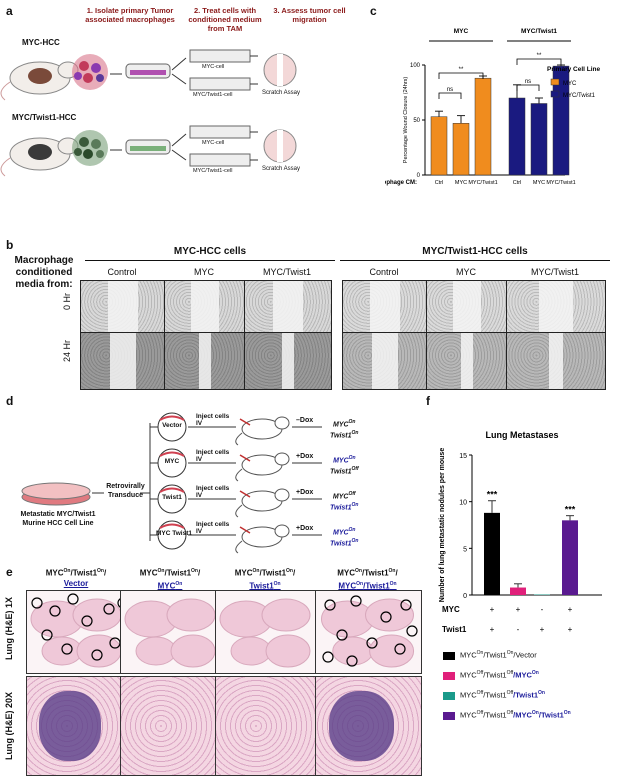  What do you see at coordinates (9, 628) in the screenshot?
I see `row-label-1x: Lung (H&E) 1X` at bounding box center [9, 628].